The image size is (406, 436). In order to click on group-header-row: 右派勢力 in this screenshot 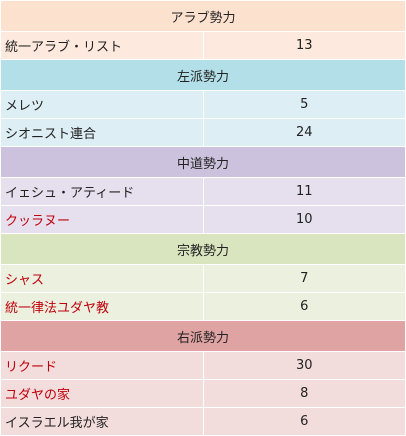, I will do `click(203, 336)`.